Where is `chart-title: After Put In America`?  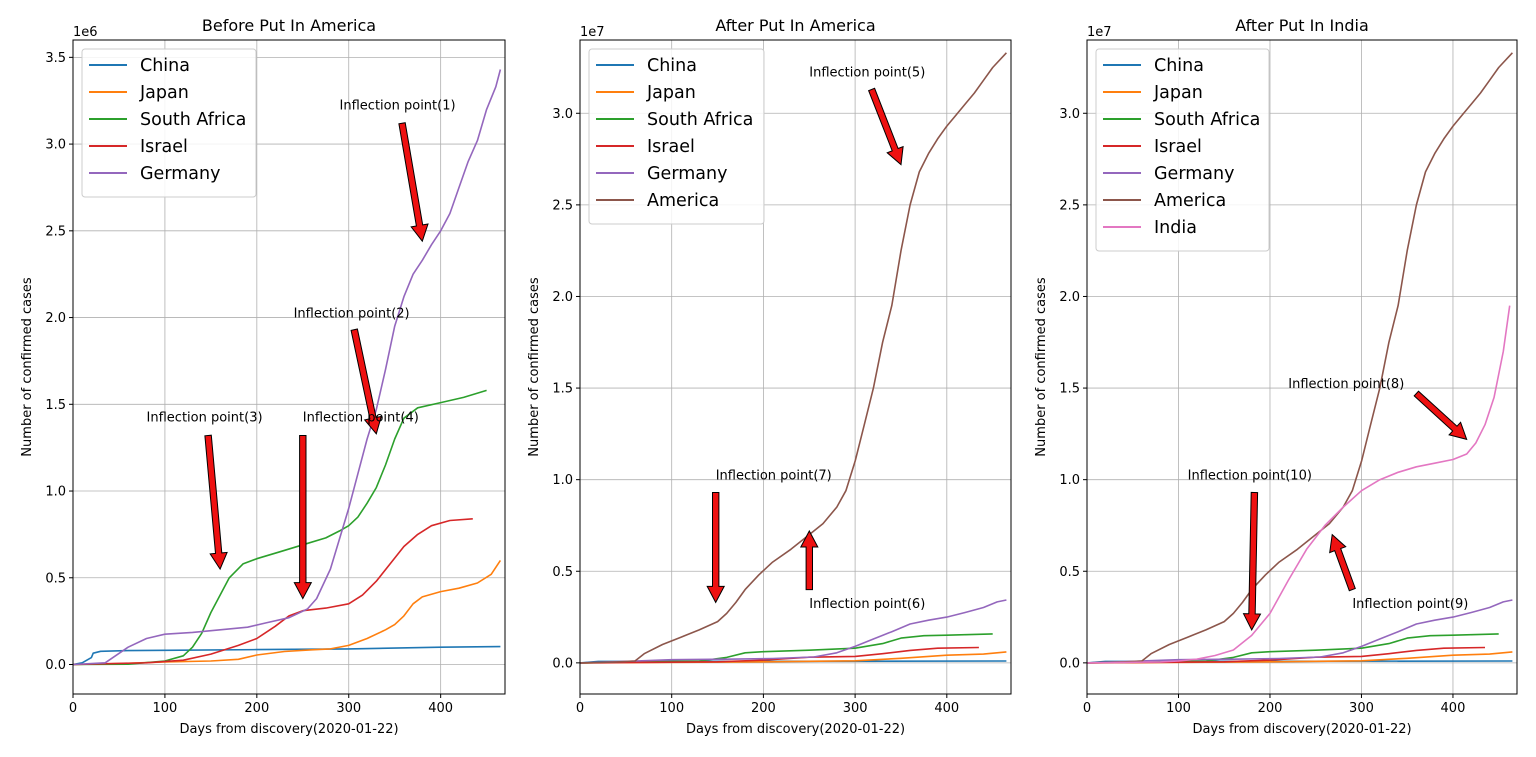 chart-title: After Put In America is located at coordinates (795, 25).